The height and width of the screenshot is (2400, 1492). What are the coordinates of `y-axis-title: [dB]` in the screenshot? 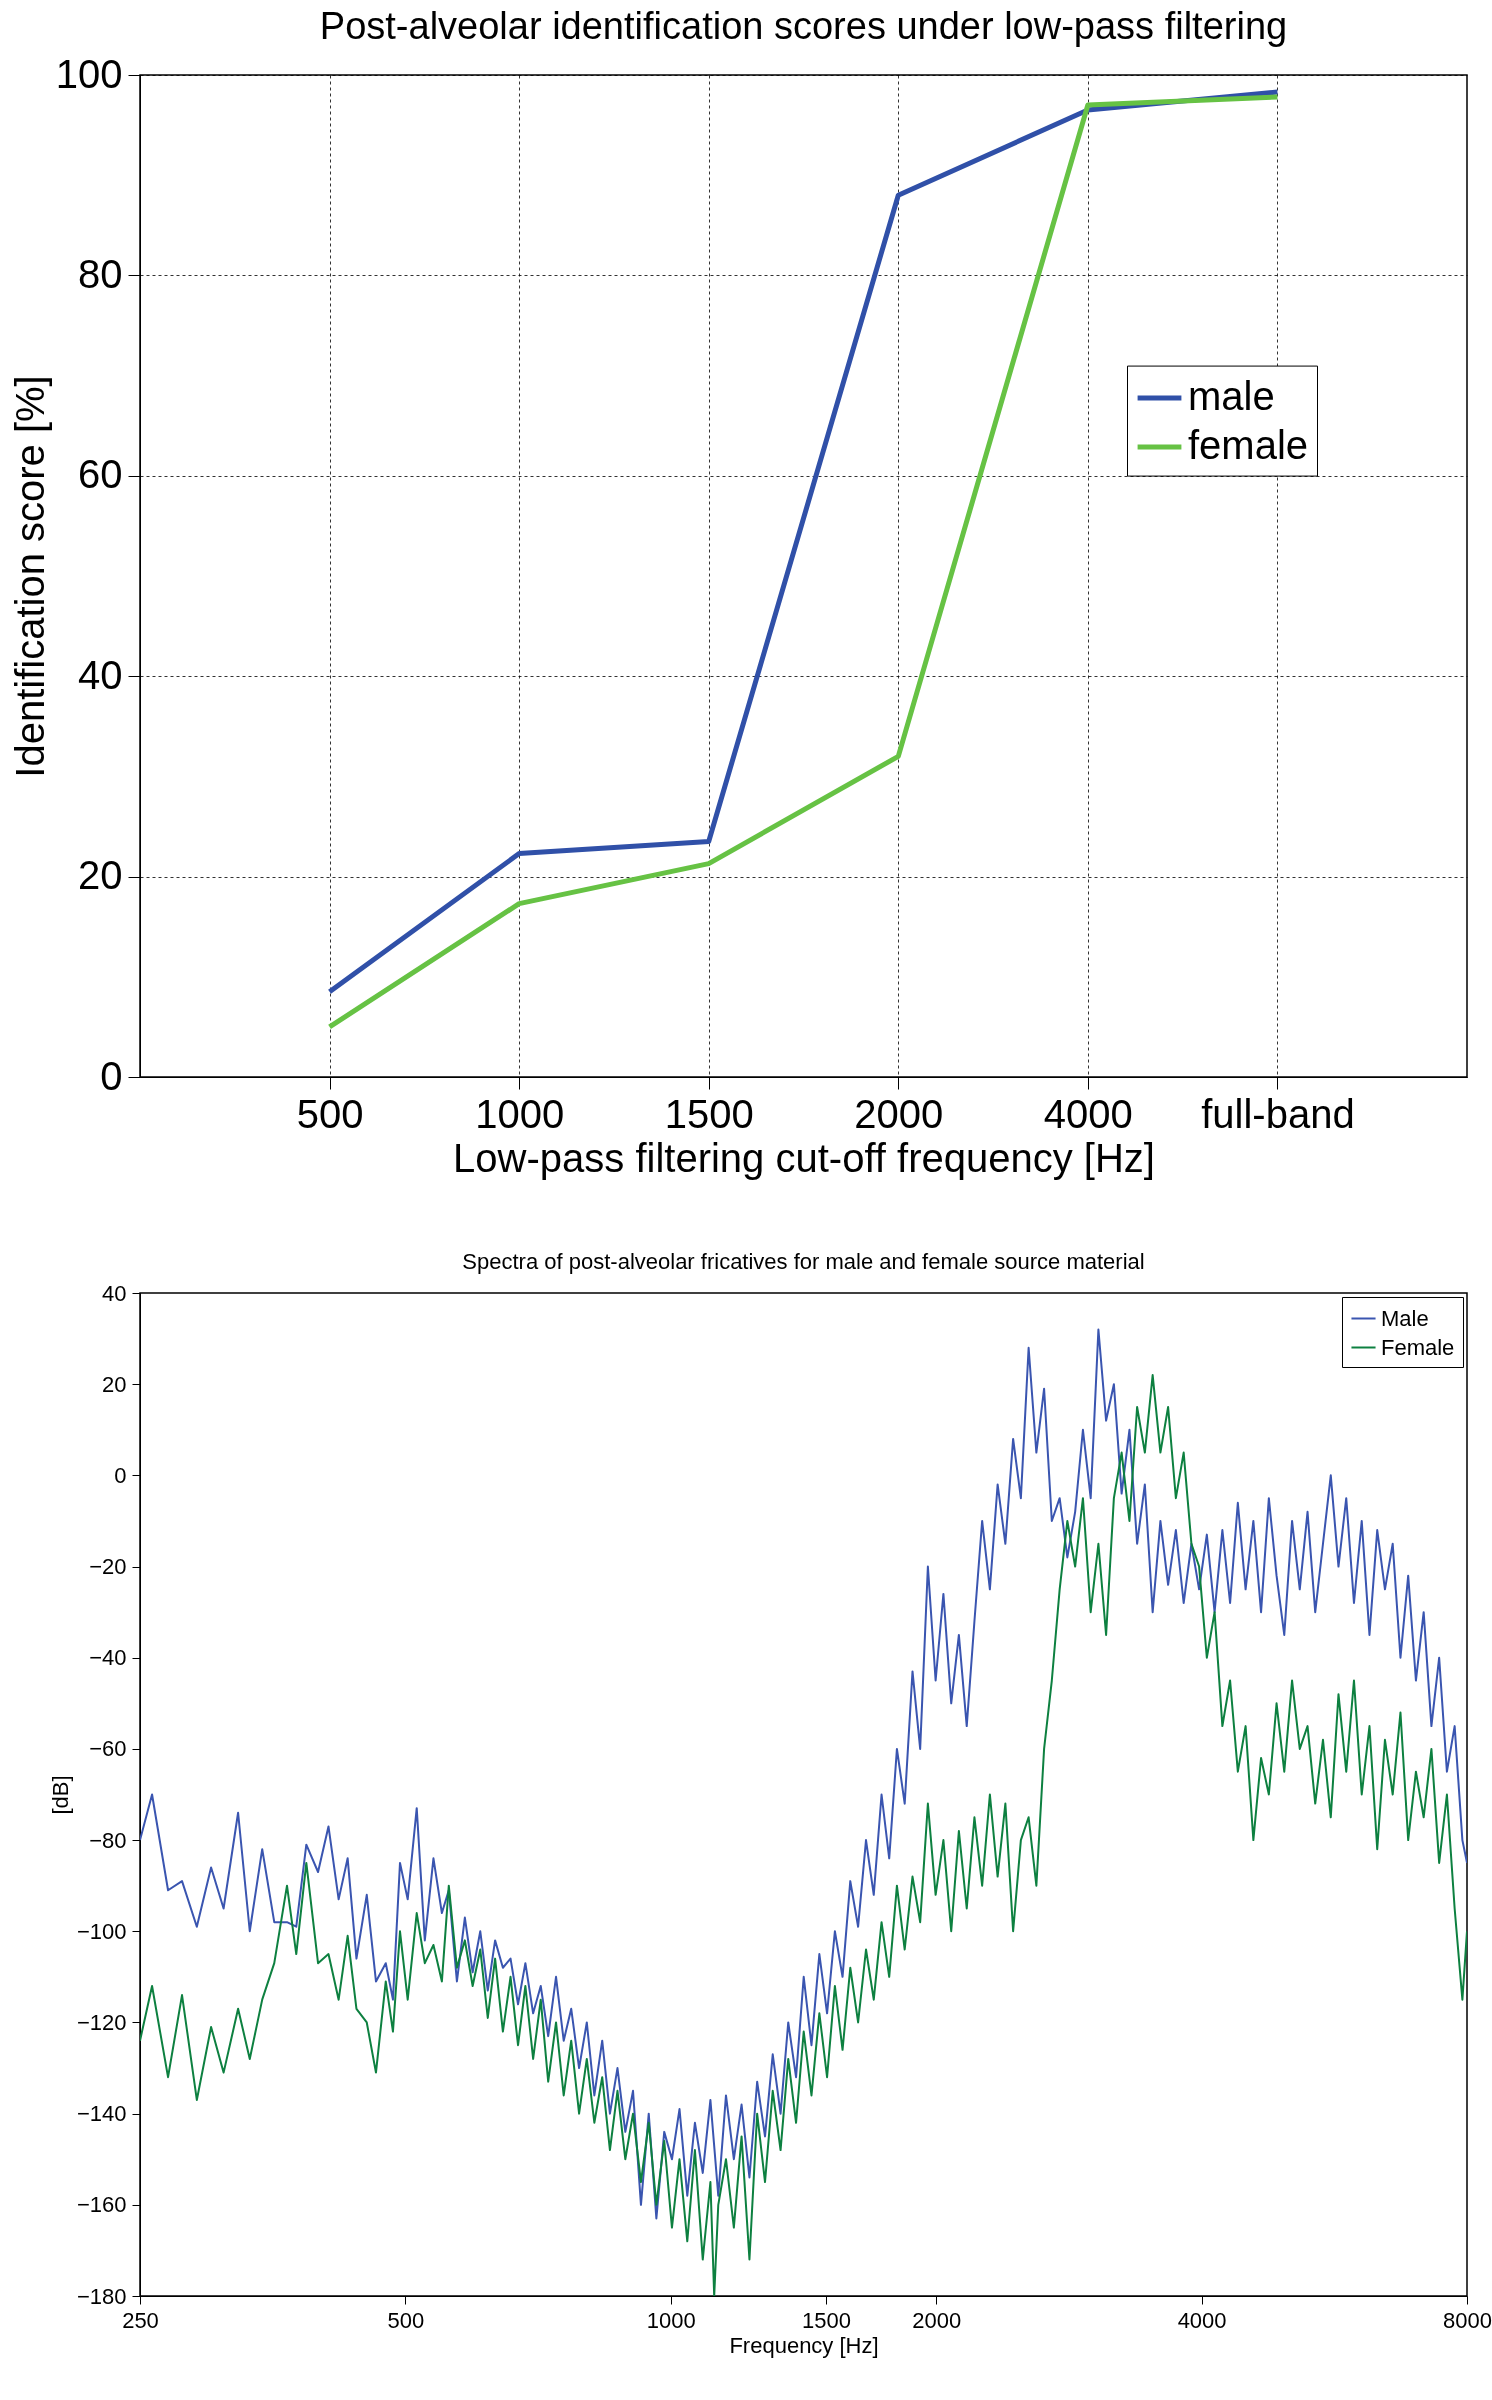 It's located at (60, 1795).